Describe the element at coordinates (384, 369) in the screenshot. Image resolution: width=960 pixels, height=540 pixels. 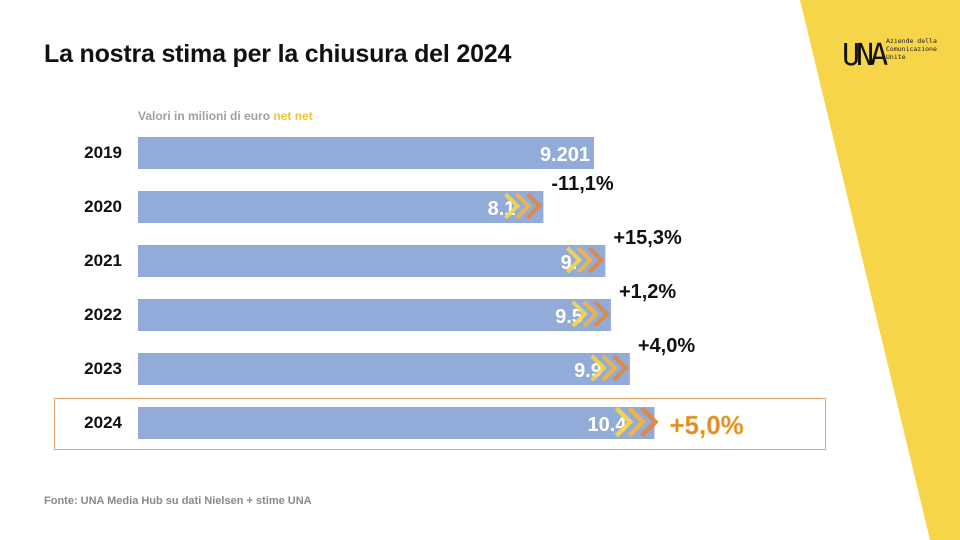
I see `bar-2023` at that location.